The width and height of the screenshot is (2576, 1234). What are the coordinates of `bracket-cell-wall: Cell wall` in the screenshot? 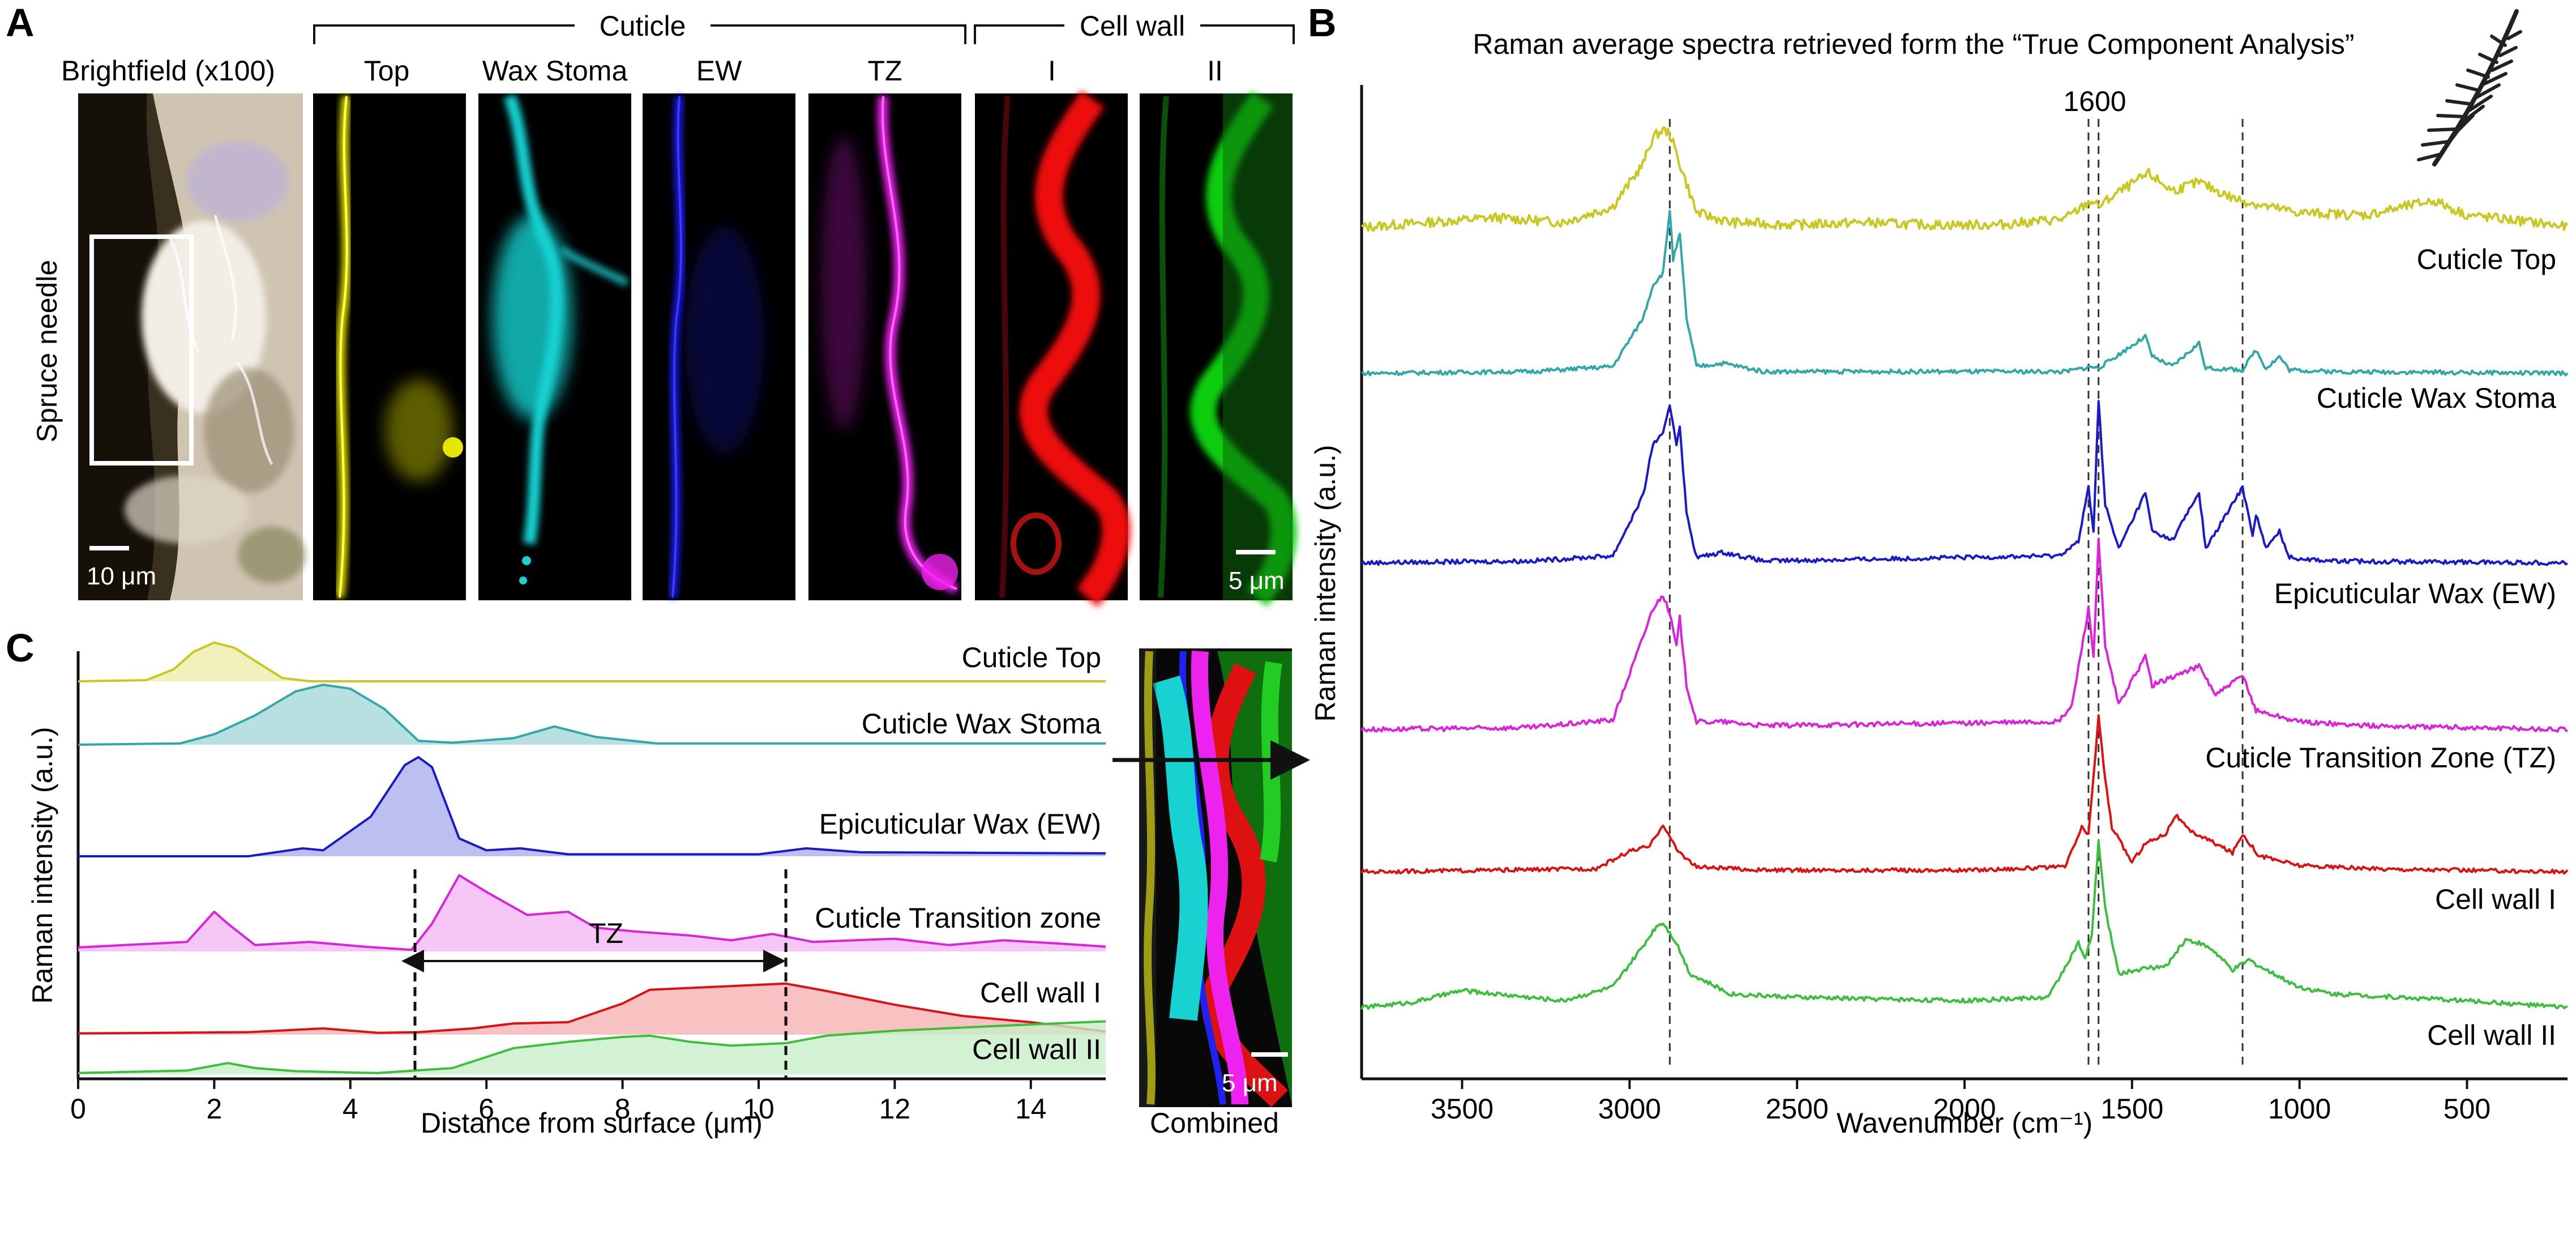 It's located at (1134, 27).